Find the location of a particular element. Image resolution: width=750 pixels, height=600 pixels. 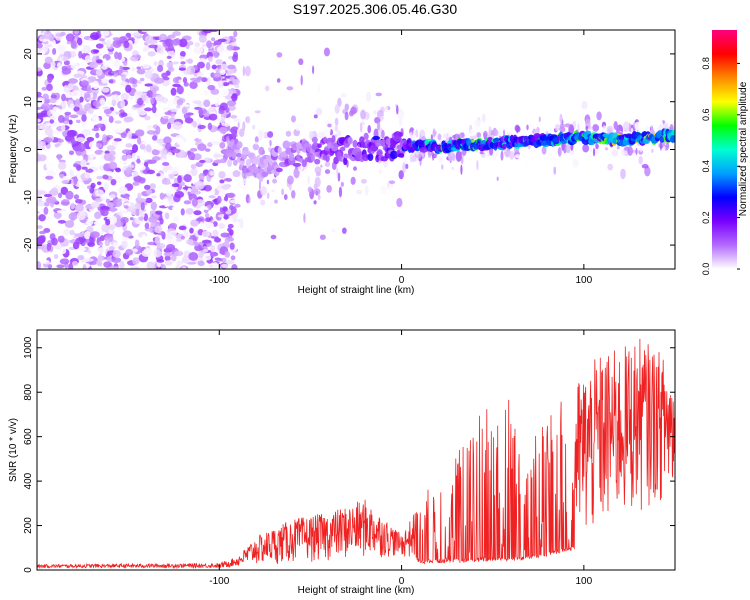

snr-ytick-label: 0 is located at coordinates (28, 570).